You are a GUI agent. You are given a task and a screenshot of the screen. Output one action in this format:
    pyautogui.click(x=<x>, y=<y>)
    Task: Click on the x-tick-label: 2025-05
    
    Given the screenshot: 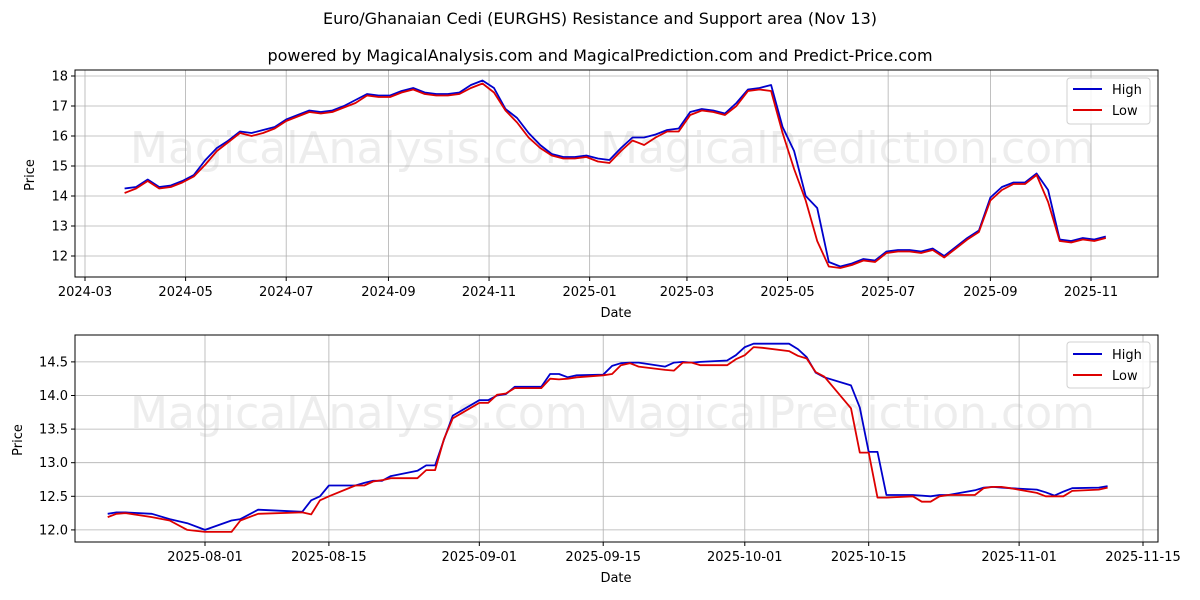 What is the action you would take?
    pyautogui.click(x=787, y=292)
    